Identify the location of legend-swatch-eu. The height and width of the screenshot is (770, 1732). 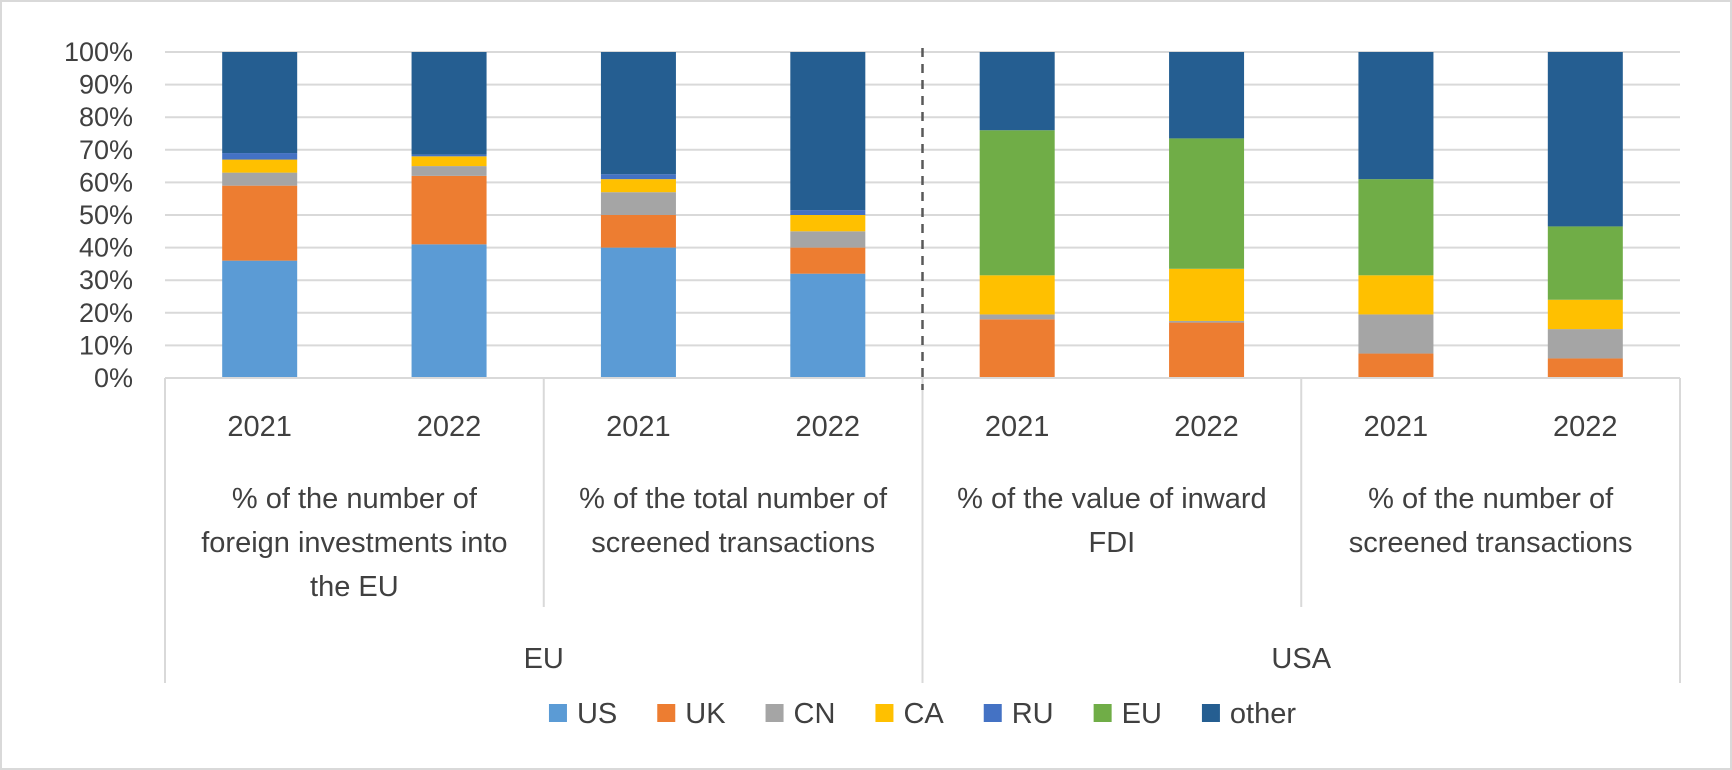
(1102, 713).